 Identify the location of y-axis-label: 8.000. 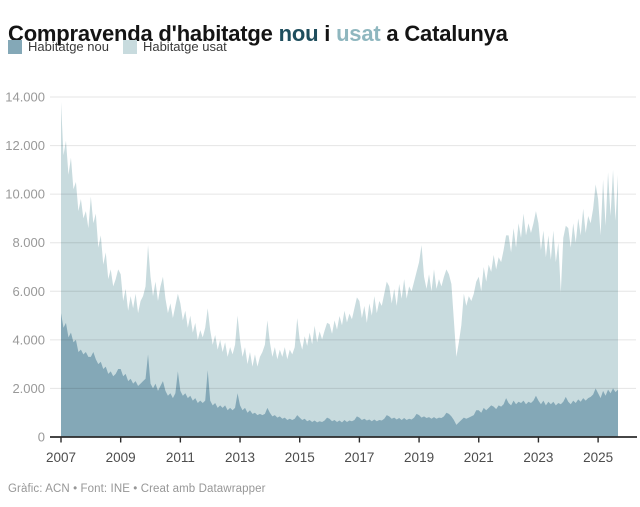
(28, 242).